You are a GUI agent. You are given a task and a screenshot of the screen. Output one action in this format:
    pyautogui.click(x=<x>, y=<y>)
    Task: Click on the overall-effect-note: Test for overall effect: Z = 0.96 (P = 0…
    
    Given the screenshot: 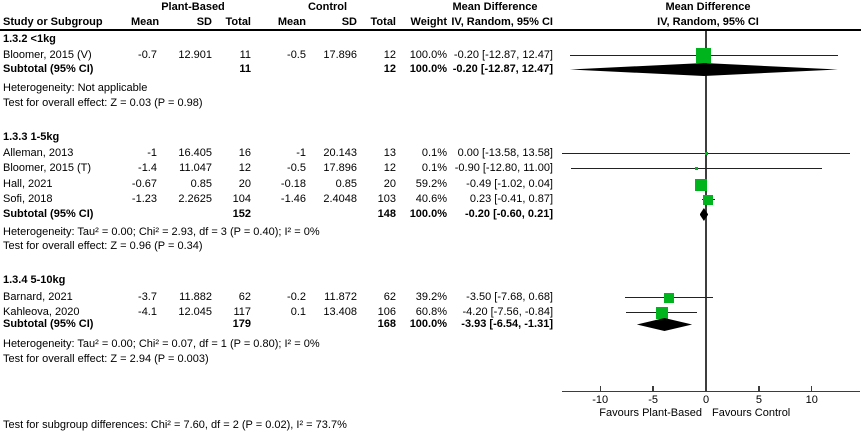 What is the action you would take?
    pyautogui.click(x=103, y=246)
    